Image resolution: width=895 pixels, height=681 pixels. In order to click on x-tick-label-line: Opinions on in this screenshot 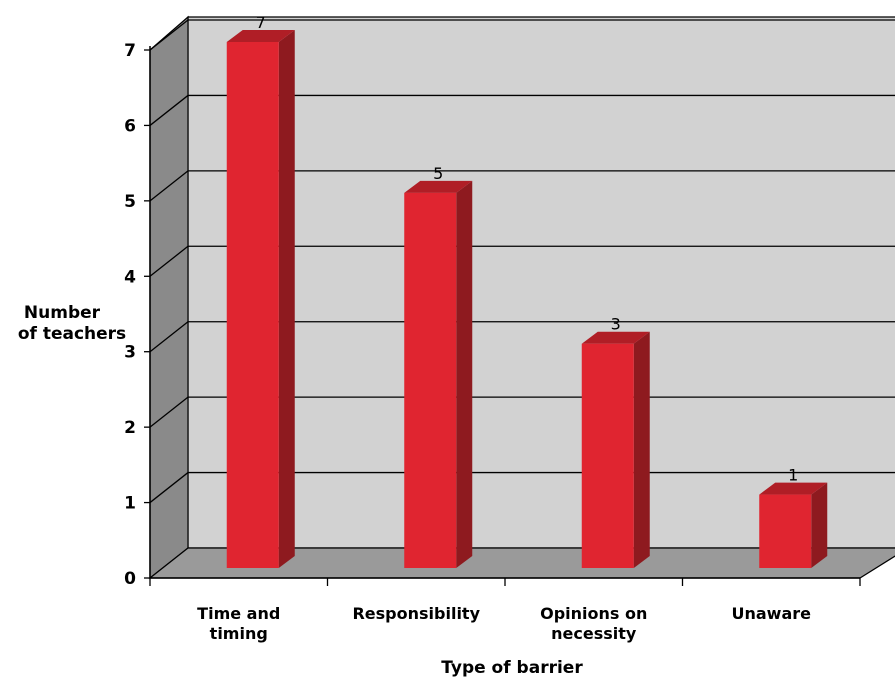, I will do `click(593, 613)`.